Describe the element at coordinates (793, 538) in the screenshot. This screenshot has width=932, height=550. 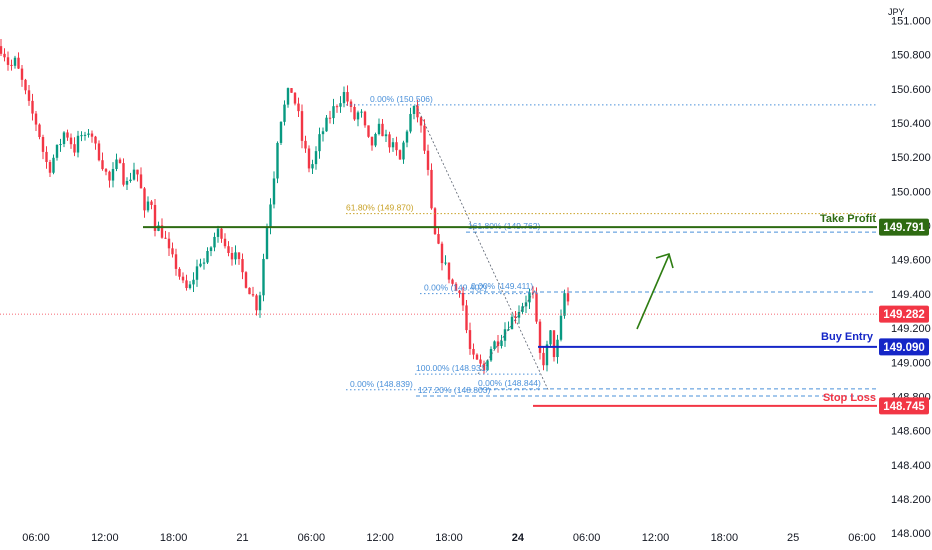
I see `x-tick-label: 25` at that location.